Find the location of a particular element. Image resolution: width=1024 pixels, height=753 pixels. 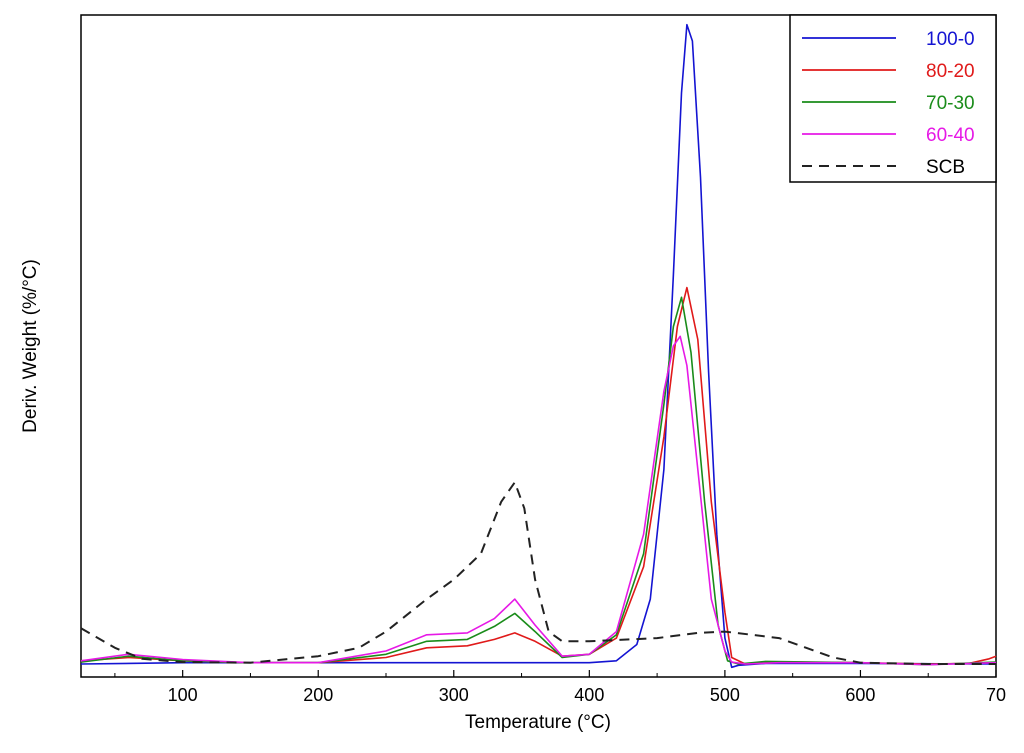

legend-label-60-40: 60-40 is located at coordinates (950, 135).